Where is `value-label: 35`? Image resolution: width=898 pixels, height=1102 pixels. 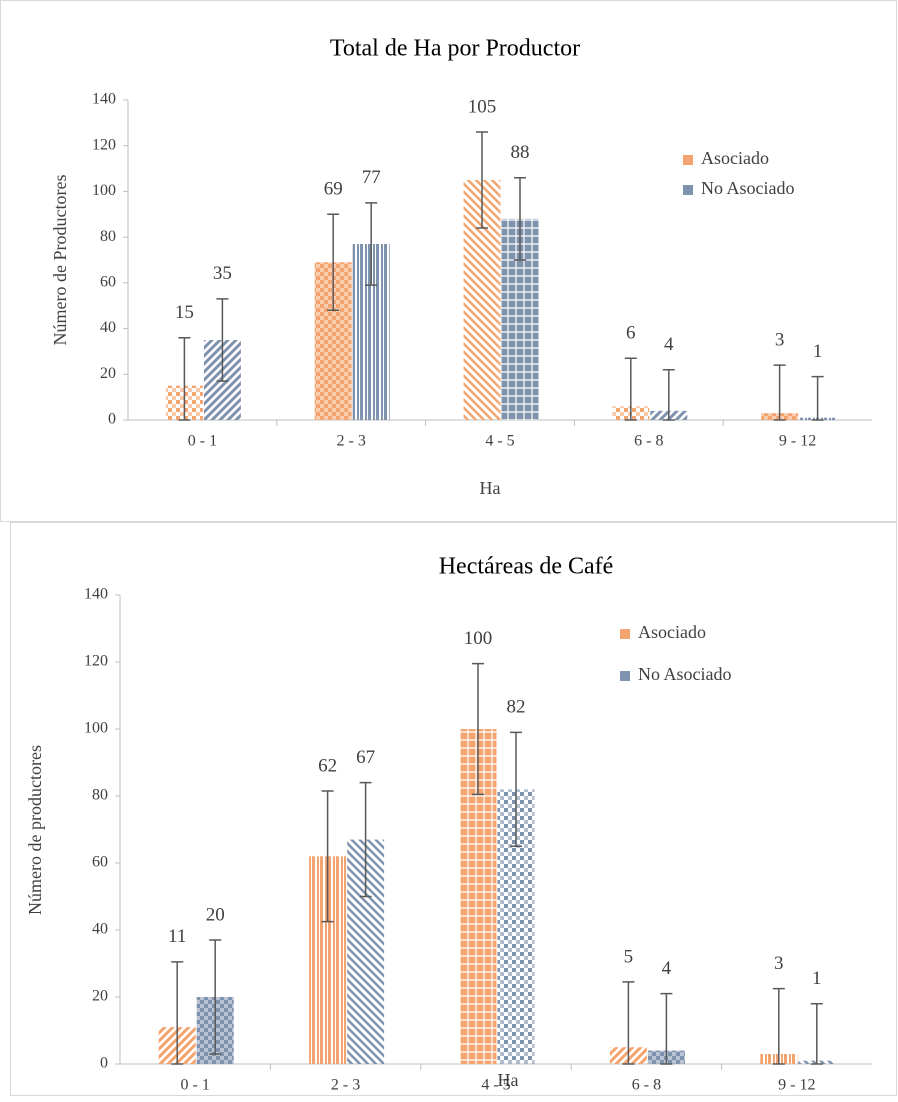
value-label: 35 is located at coordinates (222, 273).